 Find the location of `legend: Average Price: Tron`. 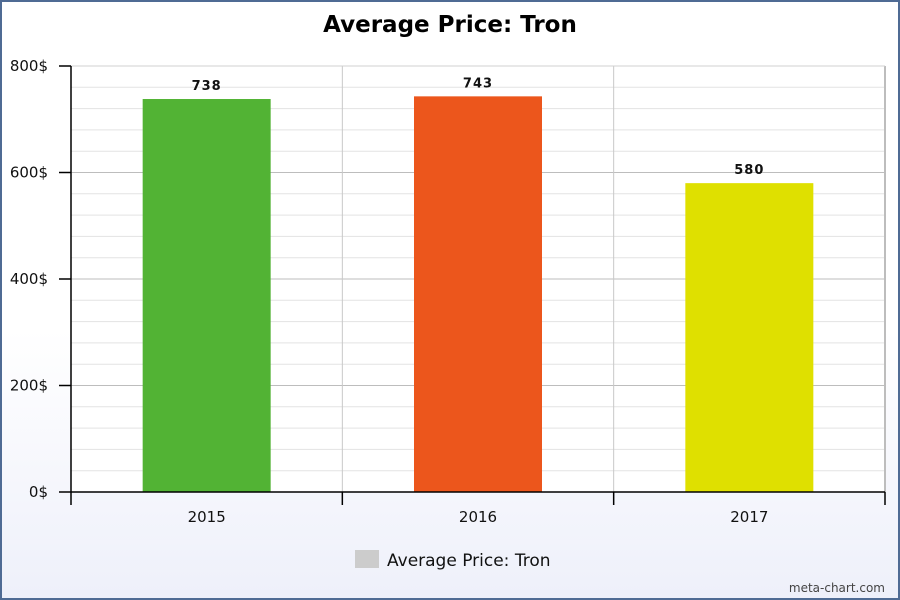

legend: Average Price: Tron is located at coordinates (453, 560).